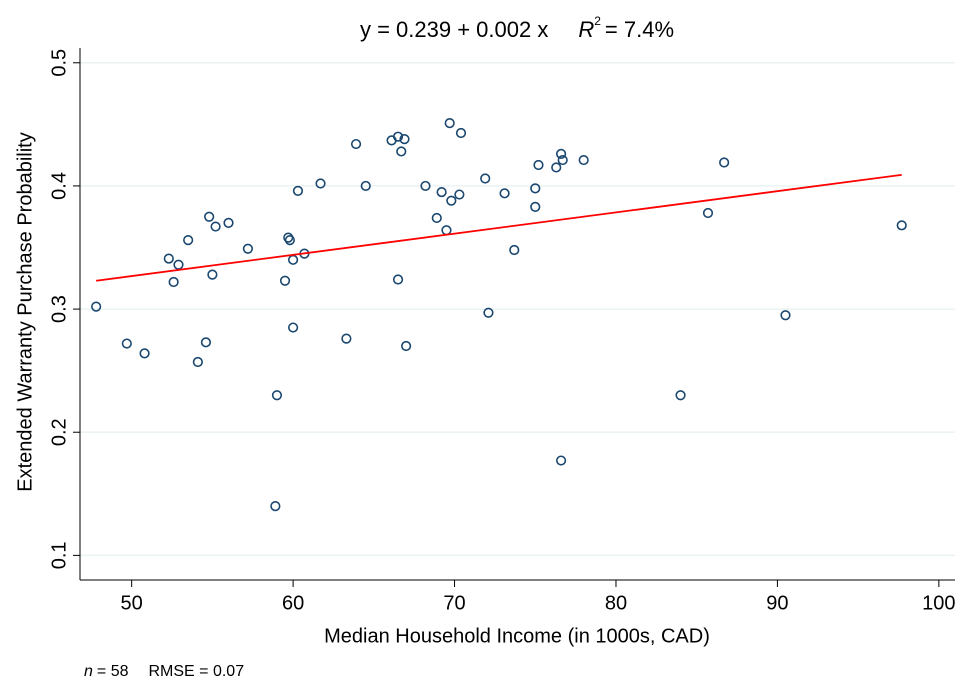 This screenshot has height=682, width=961. What do you see at coordinates (639, 29) in the screenshot?
I see `r2-value: = 7.4%` at bounding box center [639, 29].